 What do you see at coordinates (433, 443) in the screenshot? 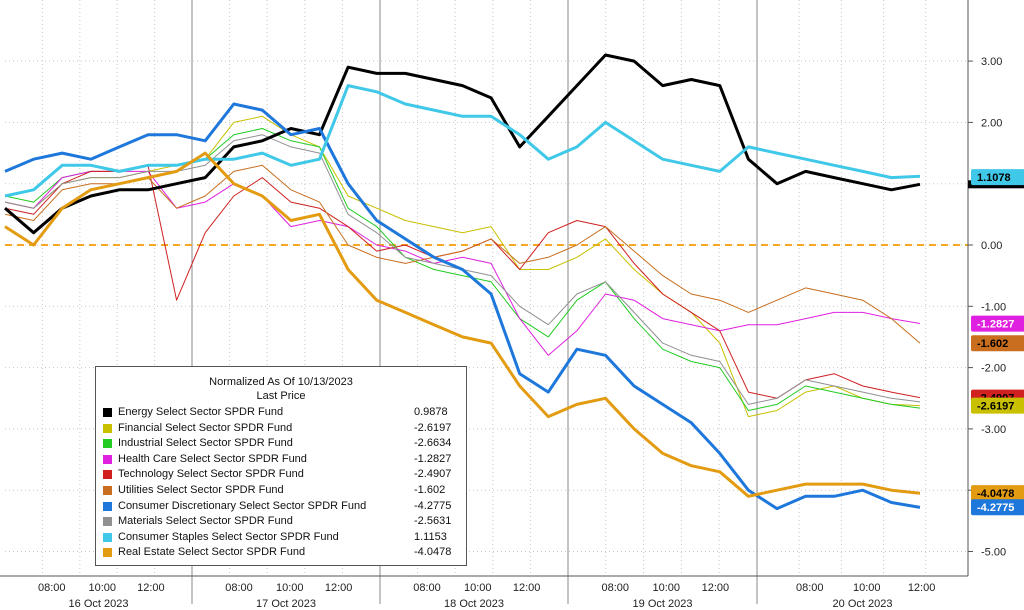
I see `legend-last-price: -2.6634` at bounding box center [433, 443].